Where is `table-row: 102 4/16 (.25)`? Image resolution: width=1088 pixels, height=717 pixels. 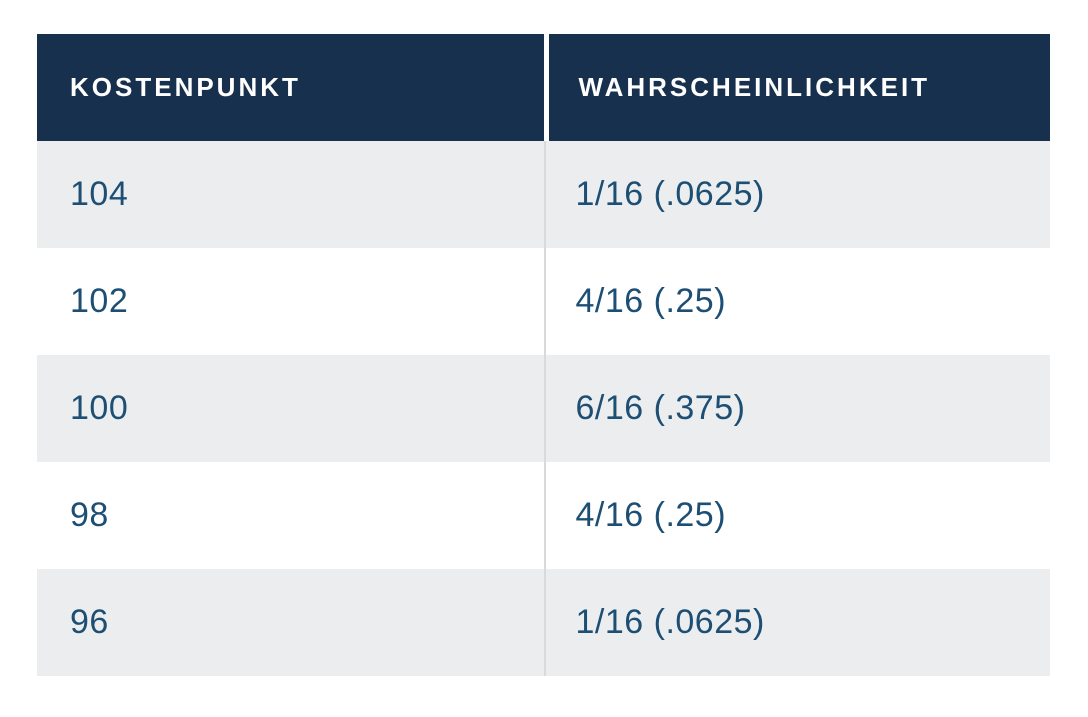 table-row: 102 4/16 (.25) is located at coordinates (543, 301).